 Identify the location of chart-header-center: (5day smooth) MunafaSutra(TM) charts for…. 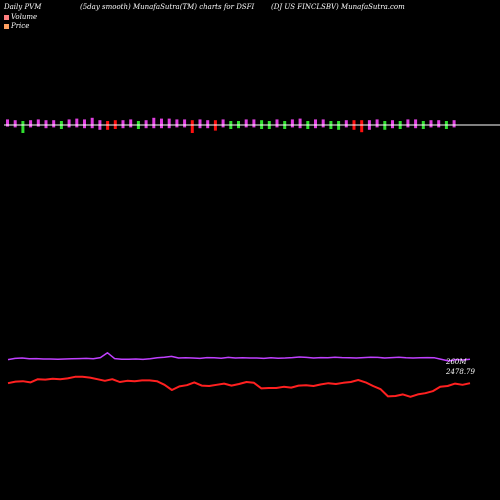
(167, 7).